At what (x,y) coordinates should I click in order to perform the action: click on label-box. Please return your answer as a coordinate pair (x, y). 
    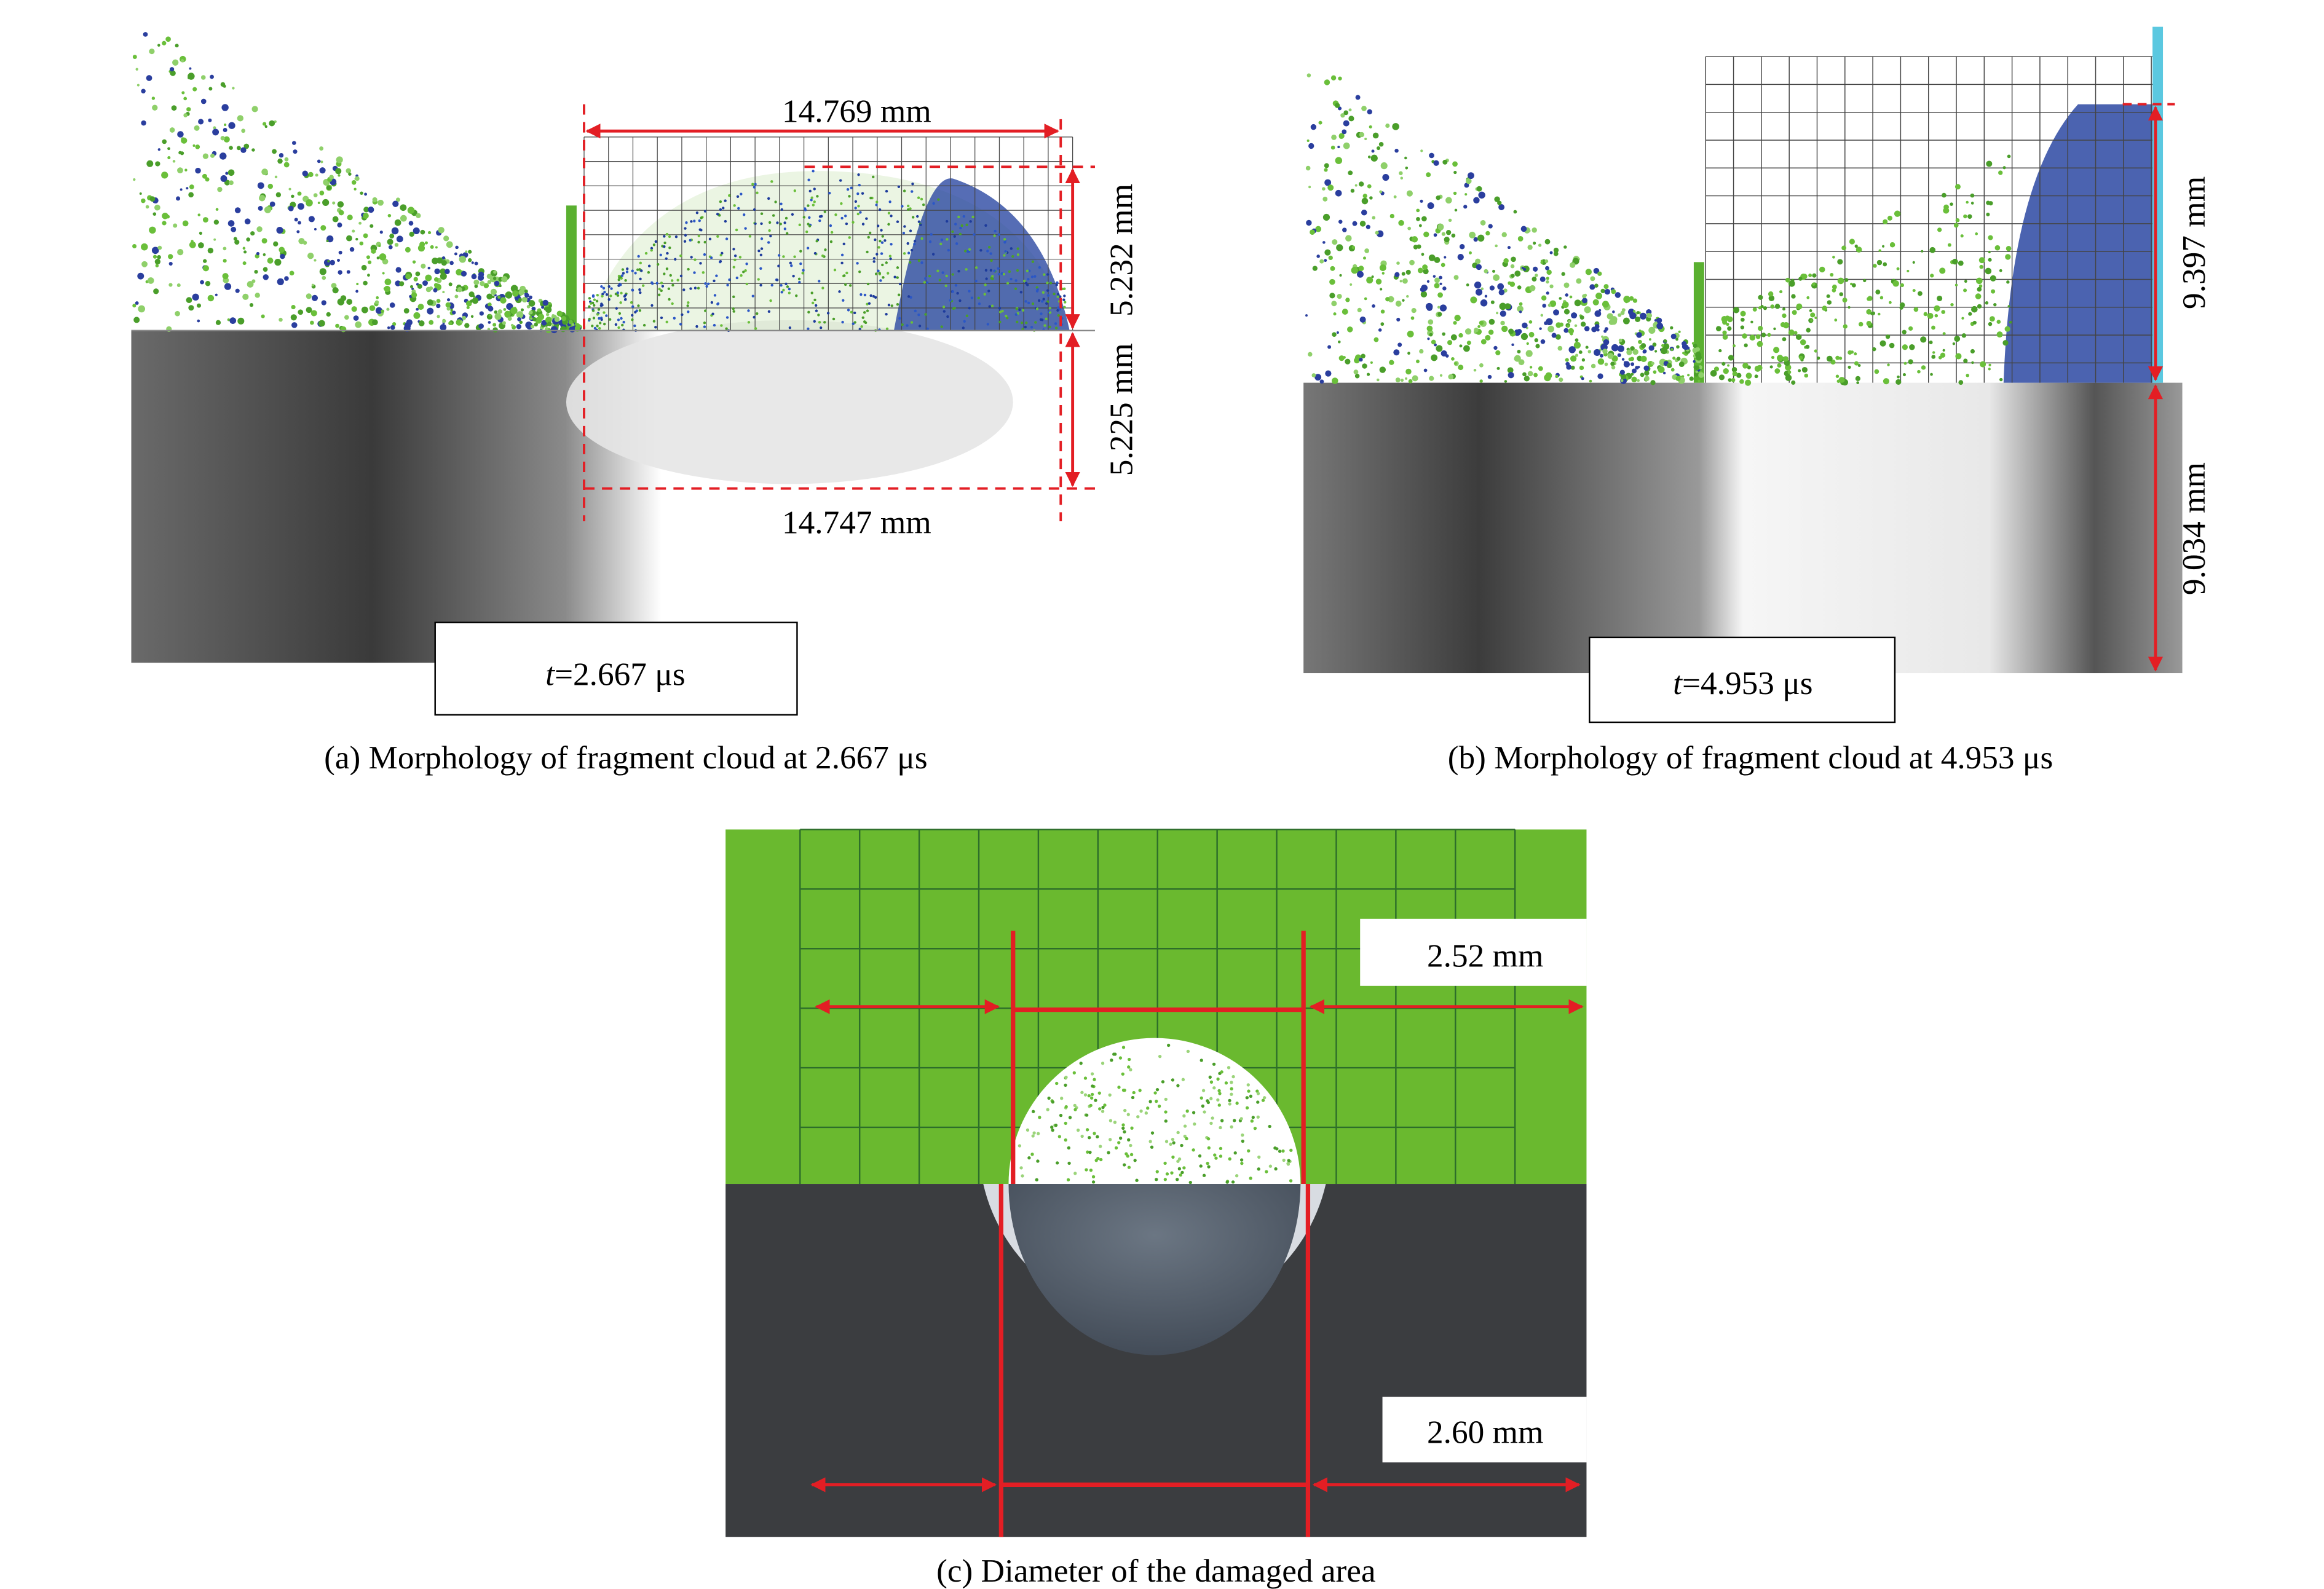
    Looking at the image, I should click on (1473, 952).